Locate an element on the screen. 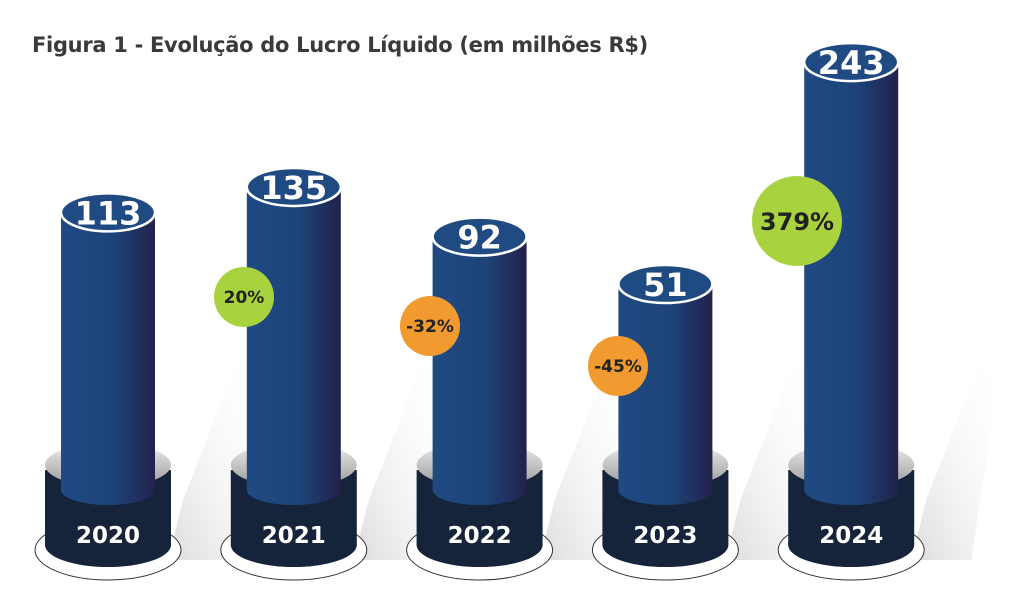  year-label: 2022 is located at coordinates (480, 536).